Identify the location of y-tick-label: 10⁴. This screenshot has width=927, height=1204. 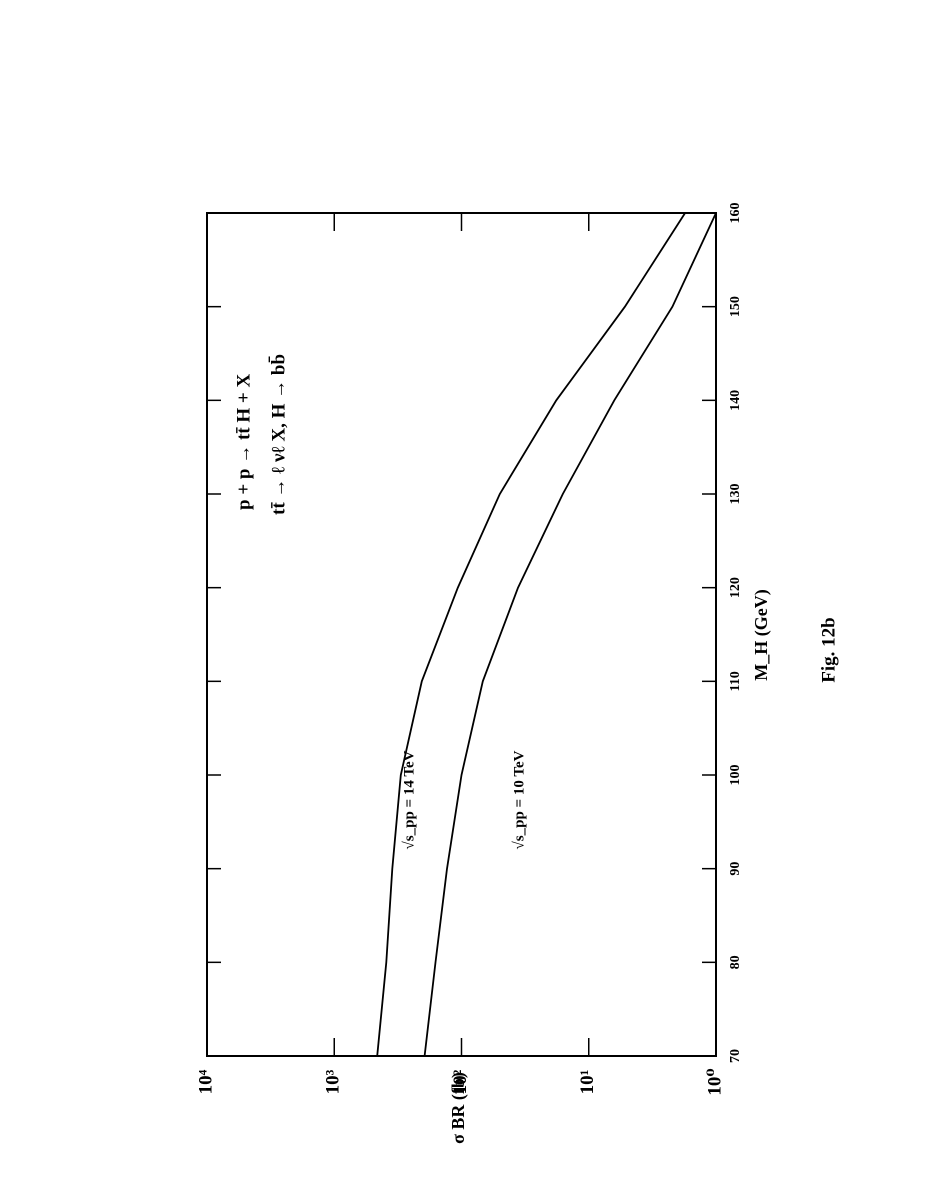
(205, 1081).